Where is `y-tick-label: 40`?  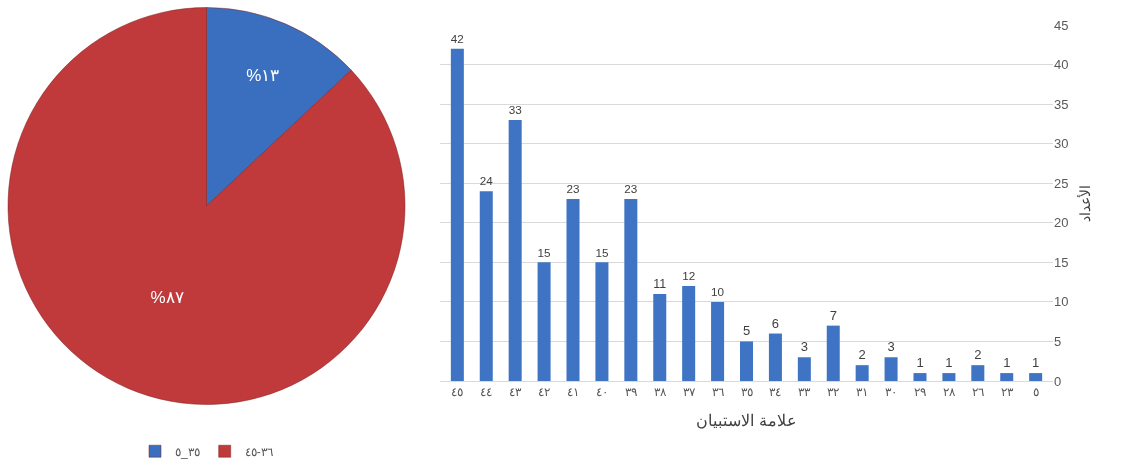 y-tick-label: 40 is located at coordinates (1061, 65).